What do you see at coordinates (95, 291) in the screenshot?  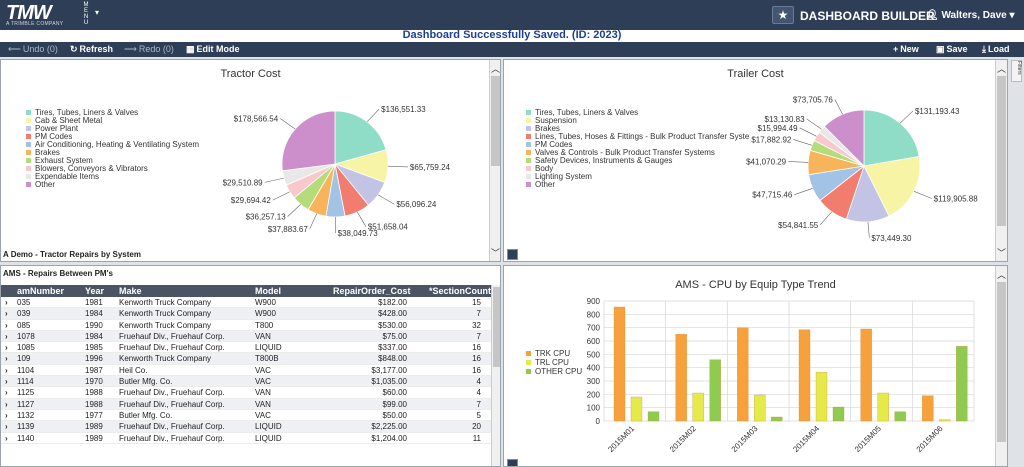 I see `column-header: Year` at bounding box center [95, 291].